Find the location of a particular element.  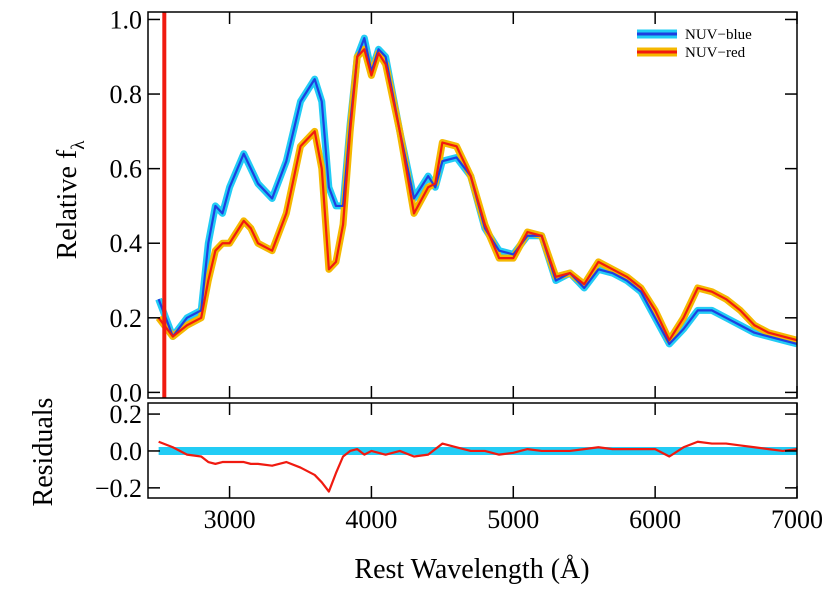

x-tick-label: 7000 is located at coordinates (797, 519).